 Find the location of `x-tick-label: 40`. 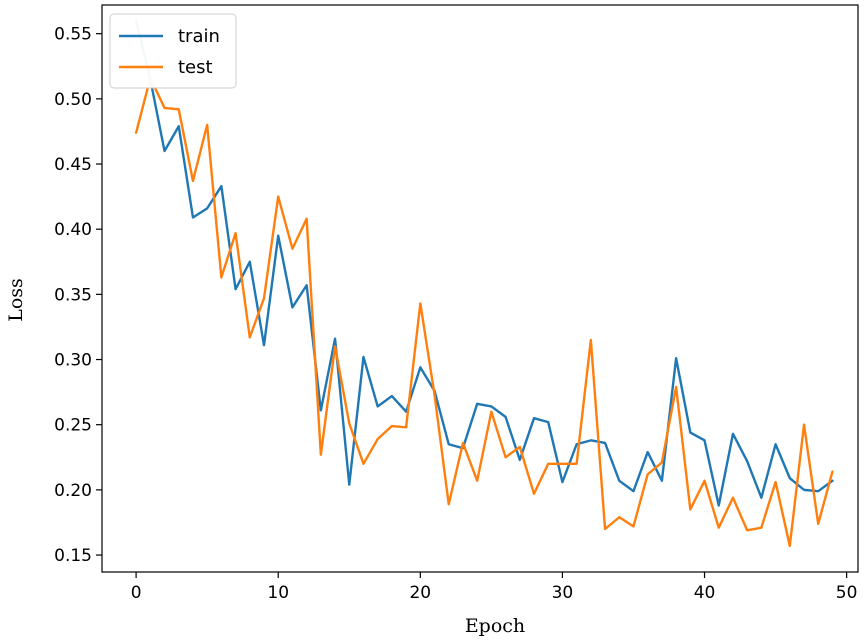

x-tick-label: 40 is located at coordinates (705, 593).